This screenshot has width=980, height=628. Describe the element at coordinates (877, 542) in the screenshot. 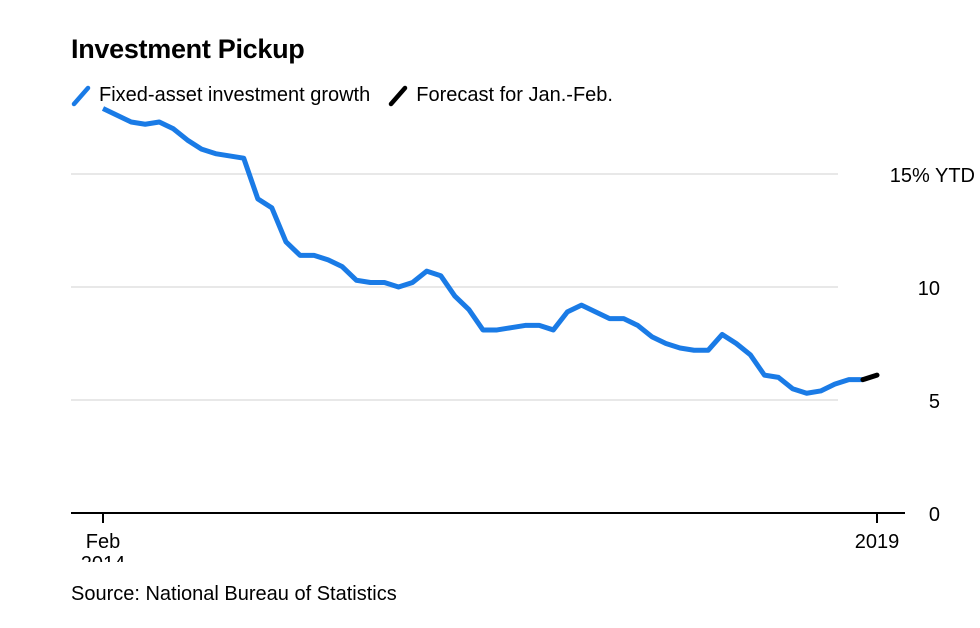

I see `x-tick-label: 2019` at that location.